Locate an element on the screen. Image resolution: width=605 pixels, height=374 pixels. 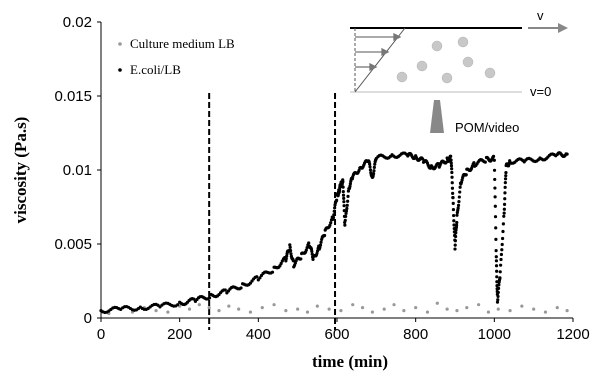
x-tick-label: 400 is located at coordinates (258, 334).